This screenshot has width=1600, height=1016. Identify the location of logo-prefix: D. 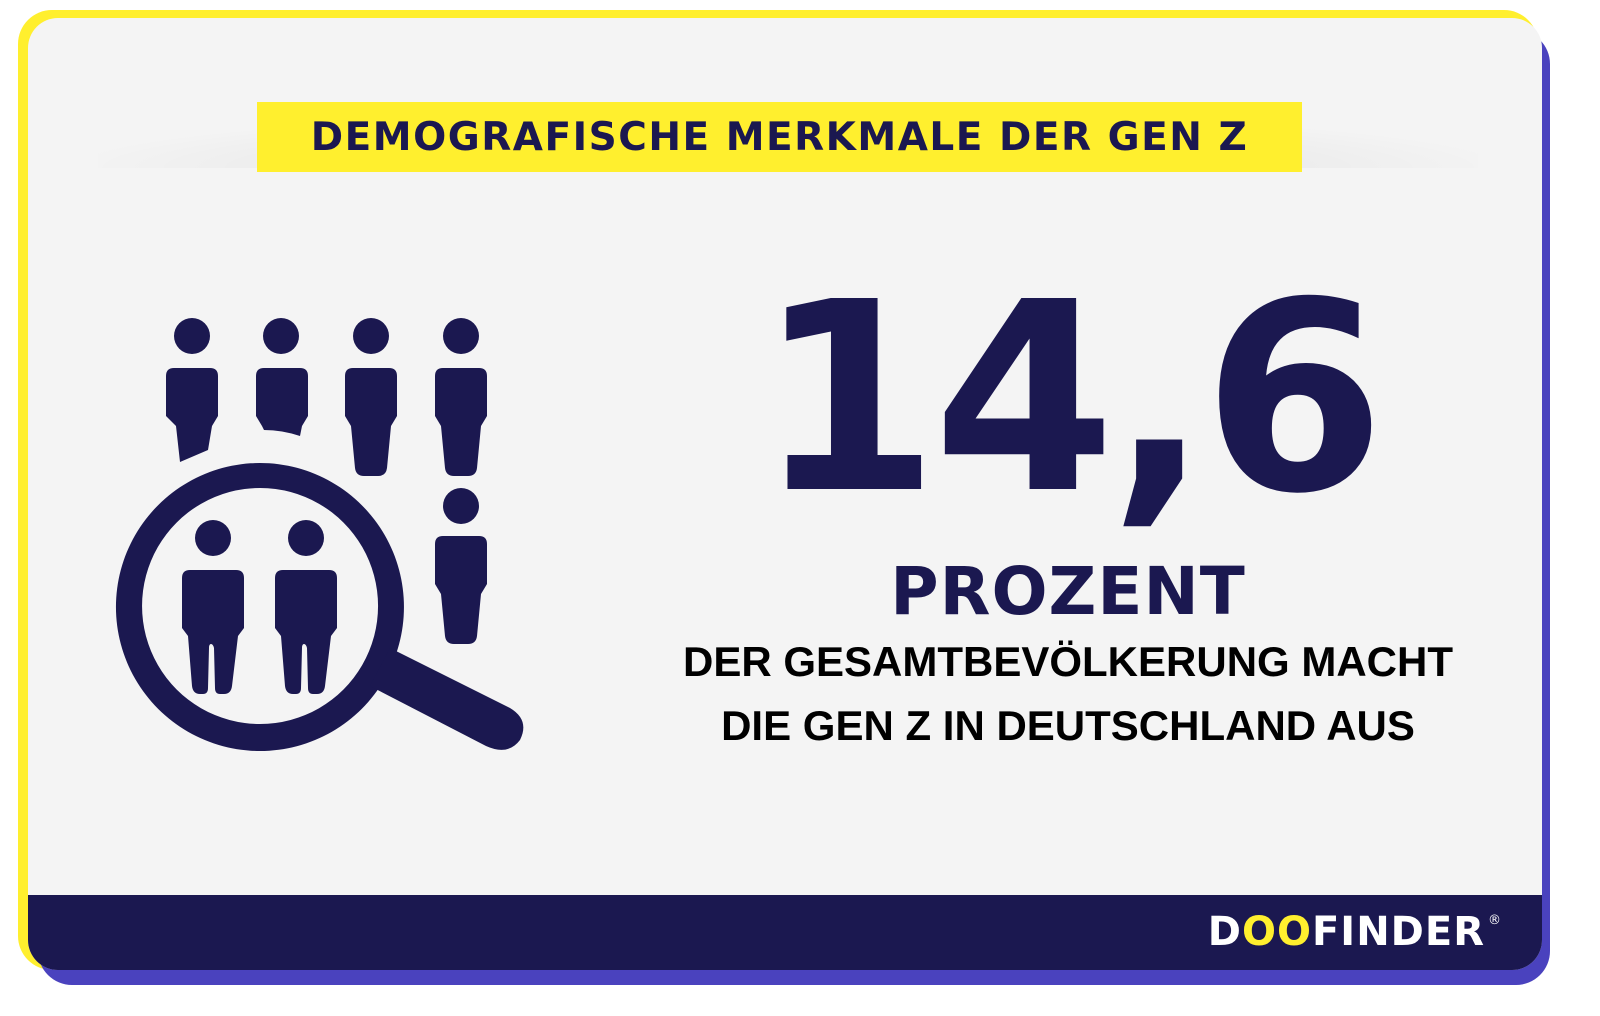
(1224, 932).